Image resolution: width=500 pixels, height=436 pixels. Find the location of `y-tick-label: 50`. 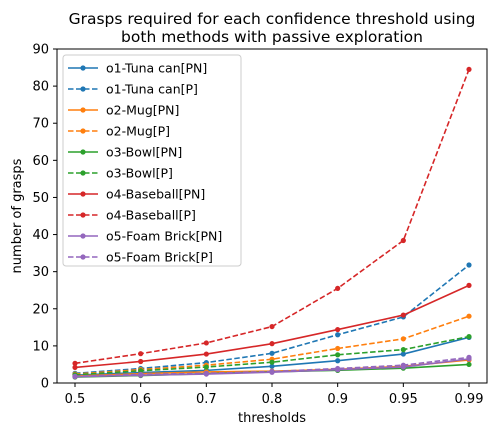

y-tick-label: 50 is located at coordinates (40, 198).